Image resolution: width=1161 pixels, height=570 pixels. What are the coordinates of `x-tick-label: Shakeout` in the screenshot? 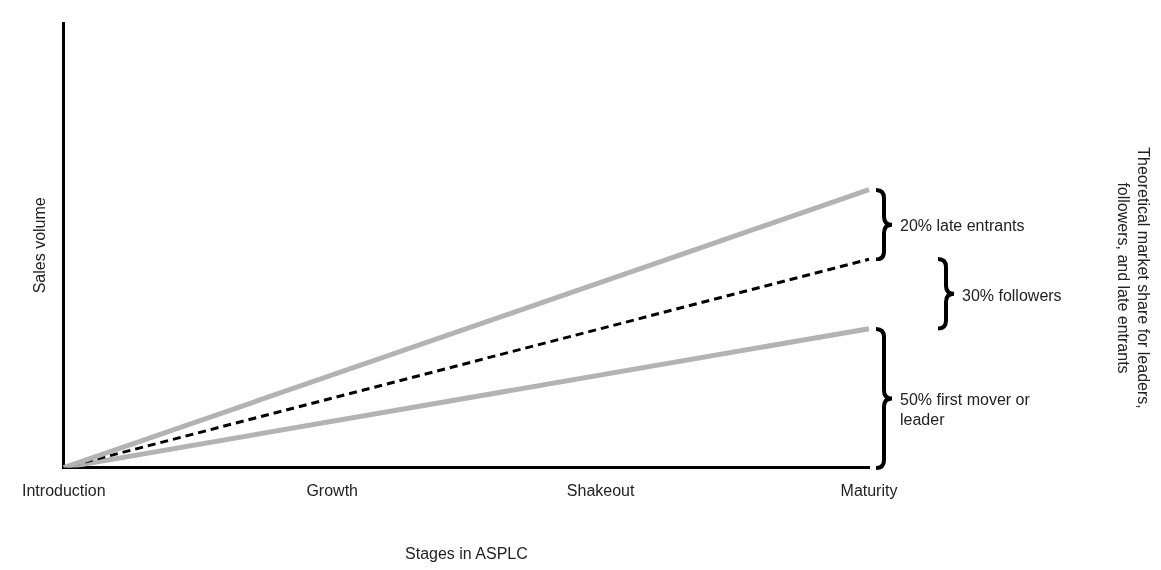 It's located at (600, 490).